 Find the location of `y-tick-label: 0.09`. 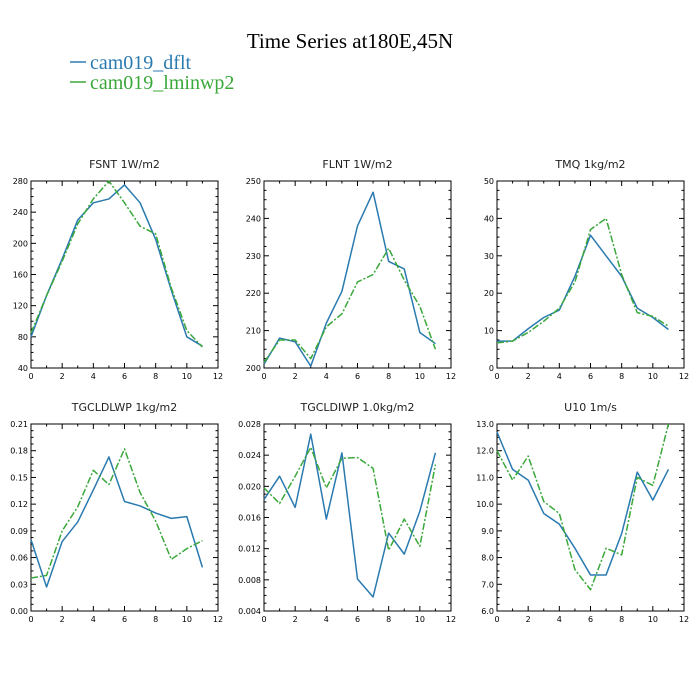

y-tick-label: 0.09 is located at coordinates (19, 531).